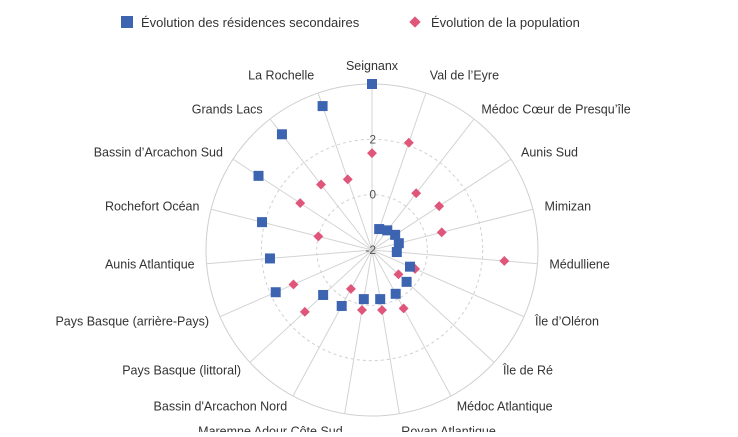  I want to click on category-label: Aunis Atlantique, so click(150, 265).